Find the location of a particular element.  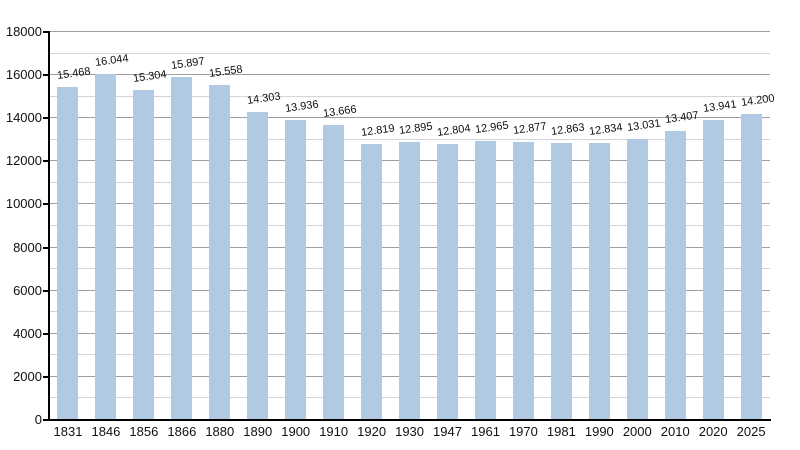

bar-value-label: 13.031 is located at coordinates (644, 126).